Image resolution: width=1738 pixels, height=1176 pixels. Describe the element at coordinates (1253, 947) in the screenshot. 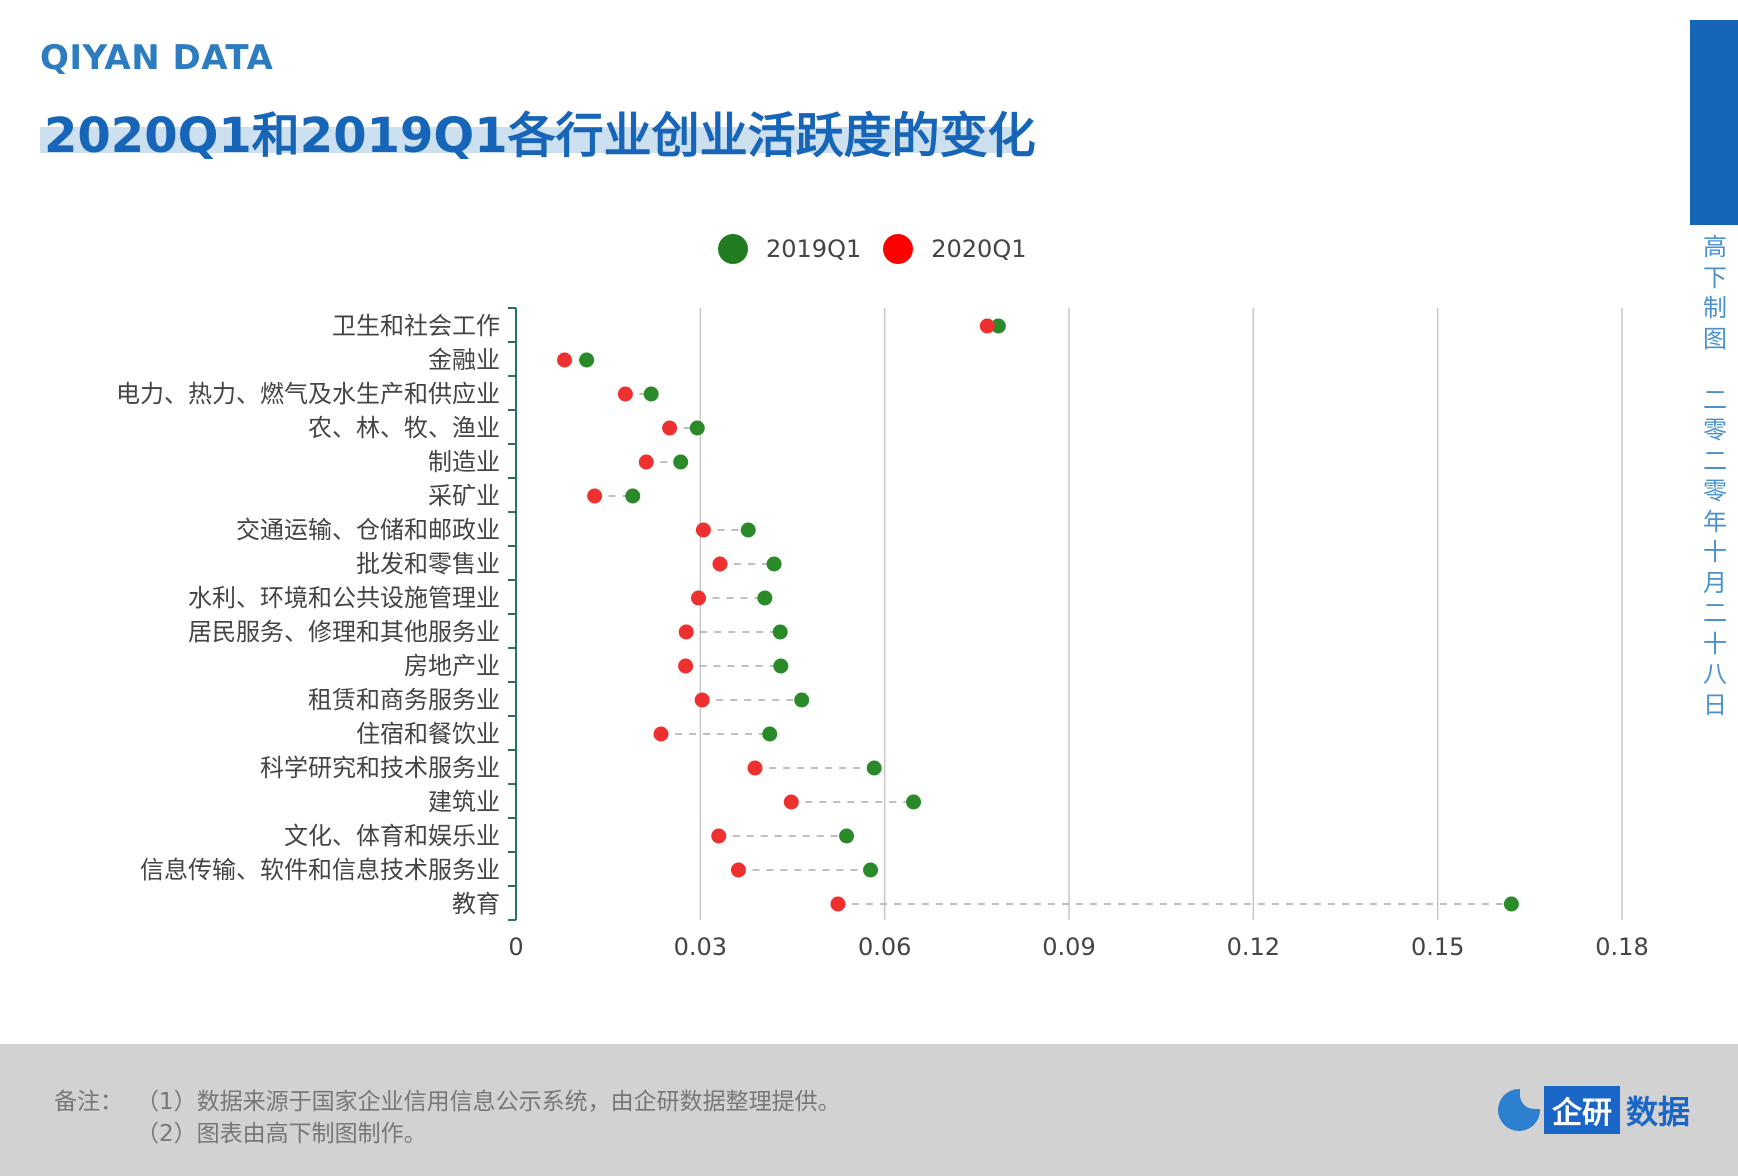

I see `x-tick-label: 0.12` at that location.